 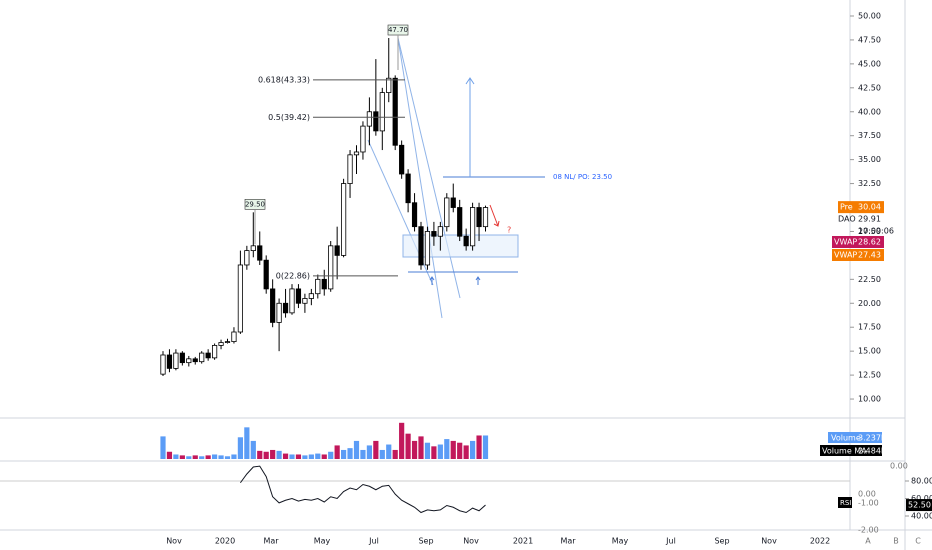 What do you see at coordinates (509, 230) in the screenshot?
I see `annotation: ?` at bounding box center [509, 230].